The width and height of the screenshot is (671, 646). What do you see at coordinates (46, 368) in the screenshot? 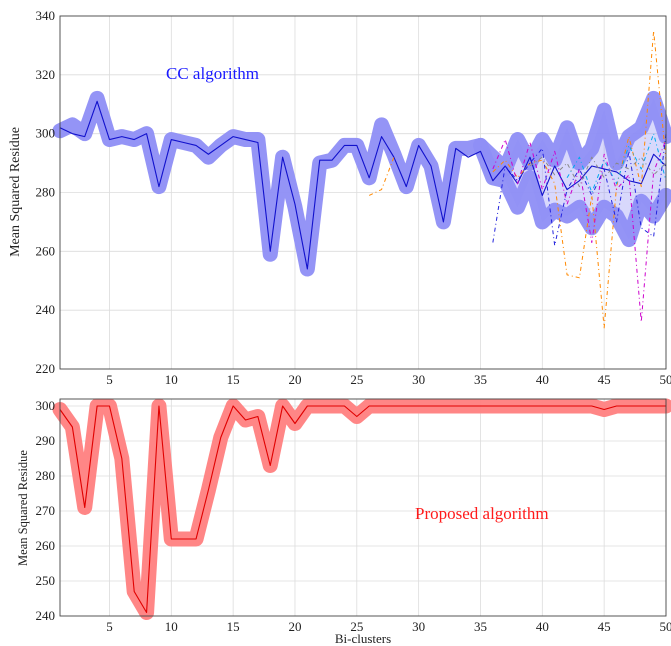
I see `y-tick-label: 220` at bounding box center [46, 368].